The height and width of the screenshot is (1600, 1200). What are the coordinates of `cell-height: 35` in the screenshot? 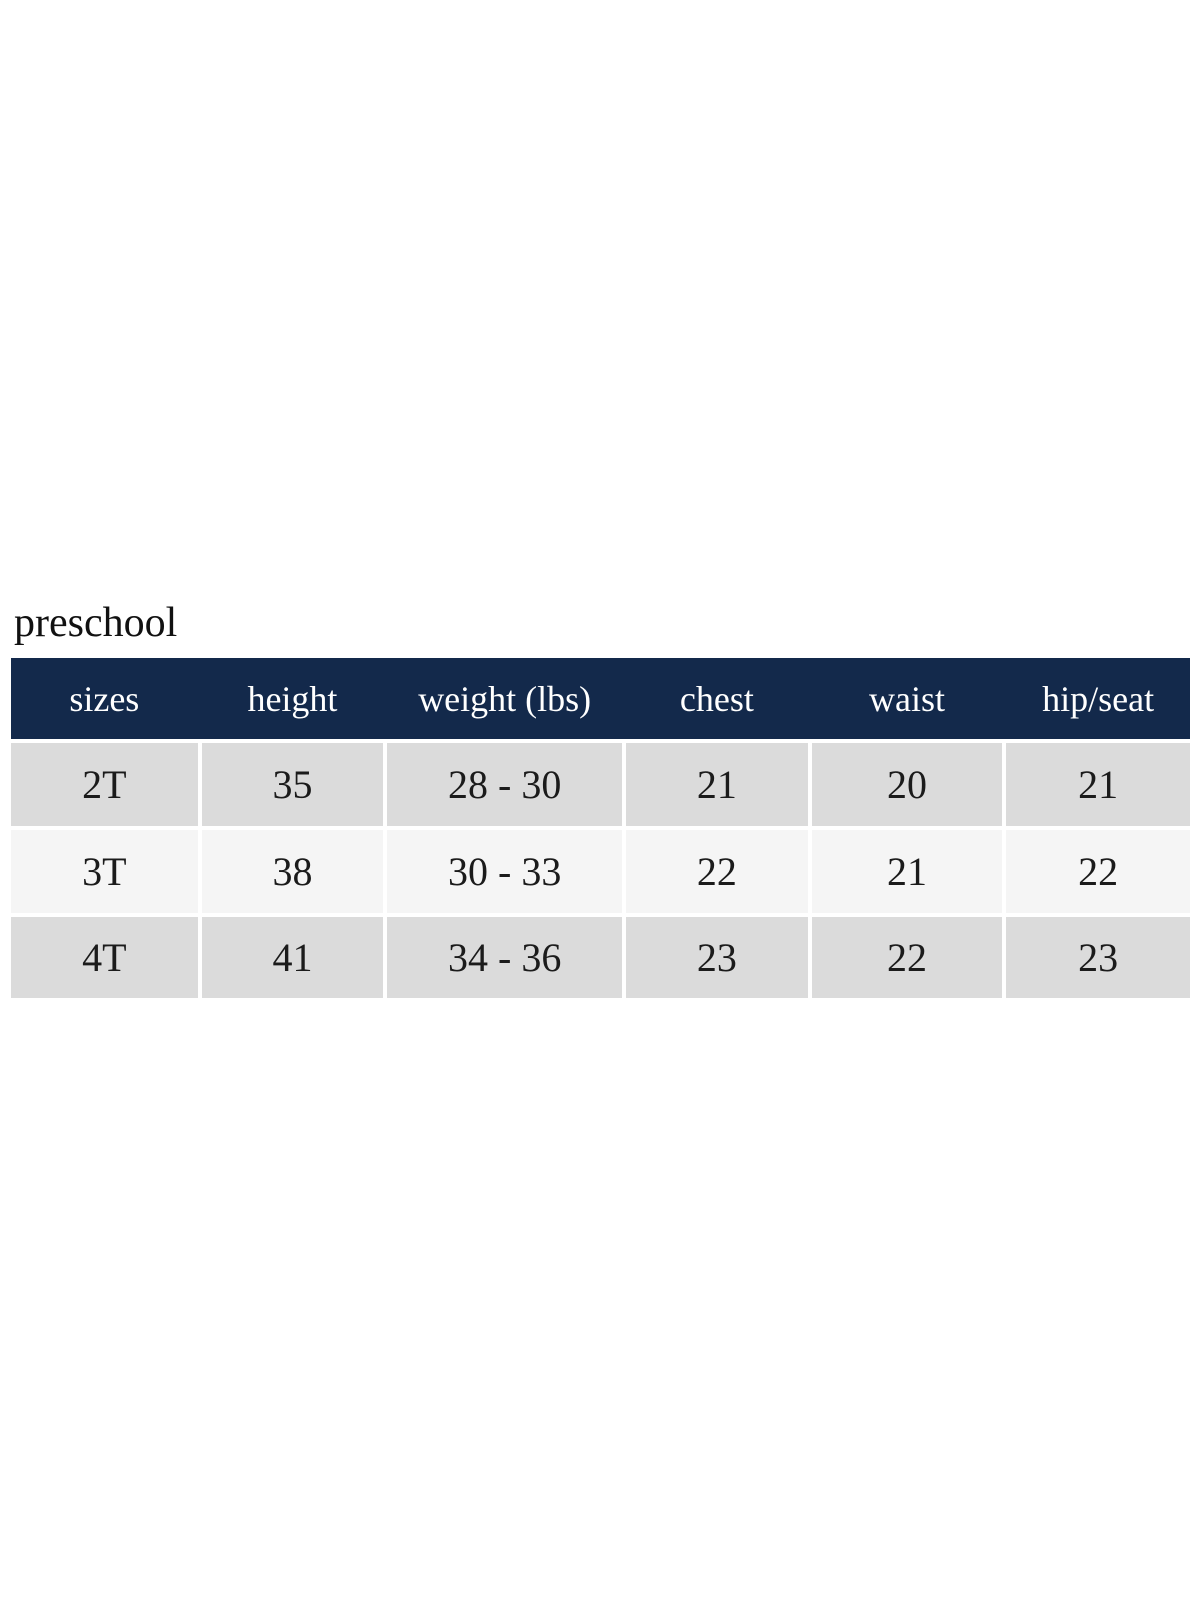 It's located at (292, 784).